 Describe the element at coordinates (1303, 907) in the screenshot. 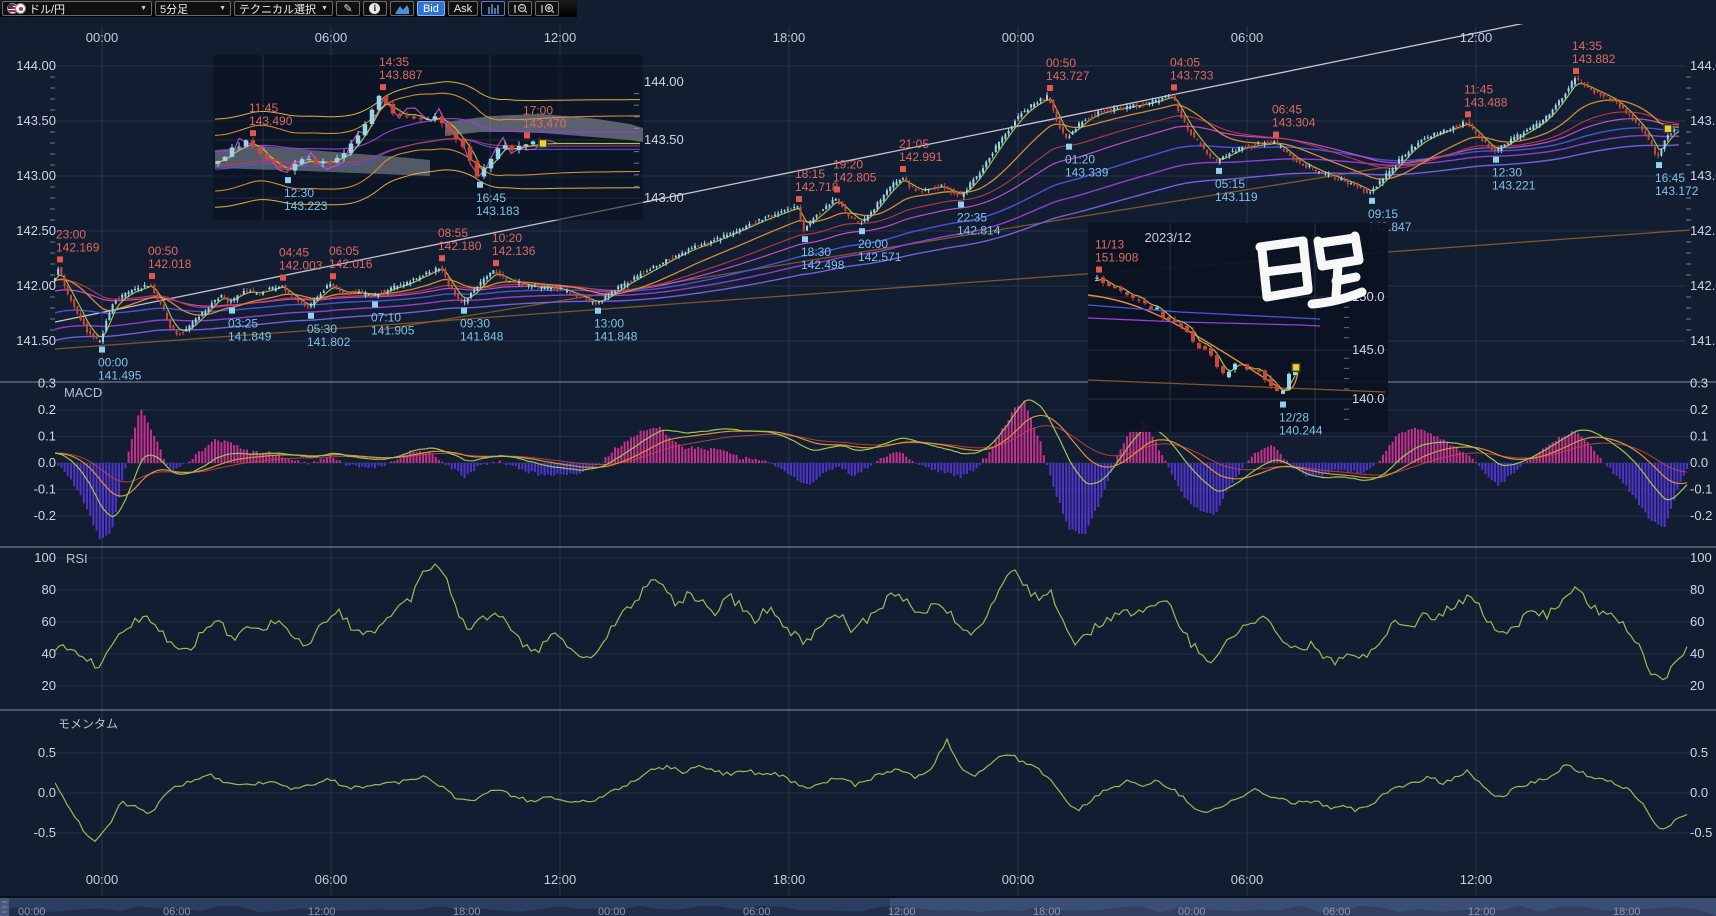

I see `navigator-viewport` at that location.